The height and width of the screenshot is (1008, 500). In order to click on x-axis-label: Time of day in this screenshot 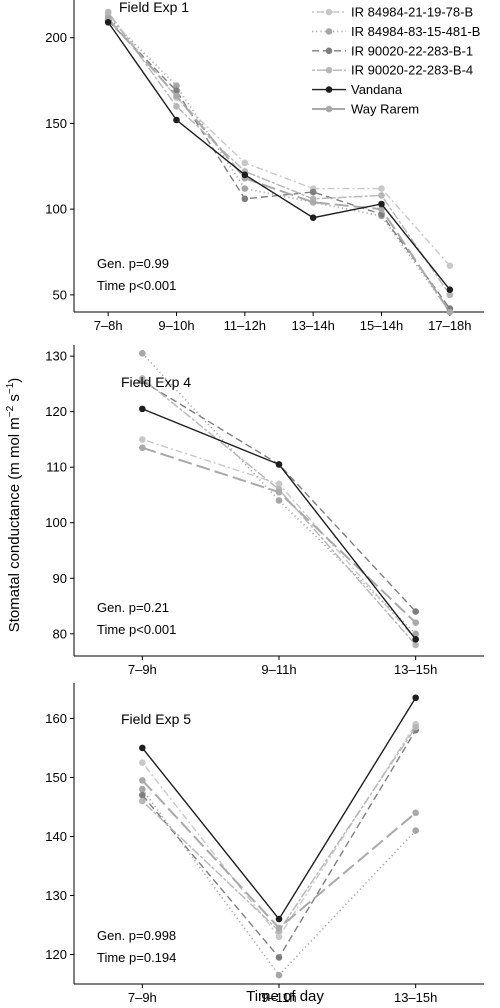, I will do `click(285, 996)`.